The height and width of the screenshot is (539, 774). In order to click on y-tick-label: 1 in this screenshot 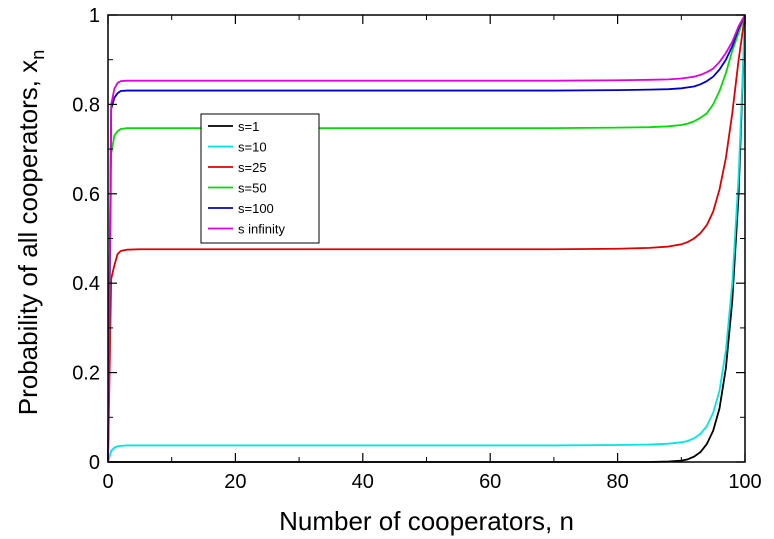, I will do `click(94, 16)`.